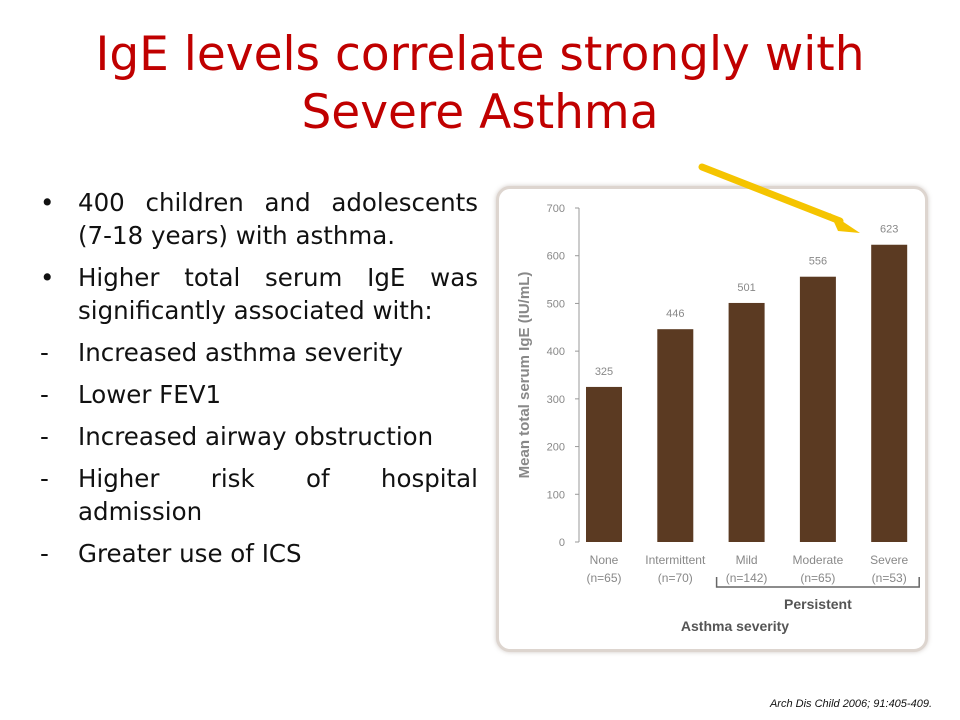  What do you see at coordinates (604, 372) in the screenshot?
I see `data-label: 325` at bounding box center [604, 372].